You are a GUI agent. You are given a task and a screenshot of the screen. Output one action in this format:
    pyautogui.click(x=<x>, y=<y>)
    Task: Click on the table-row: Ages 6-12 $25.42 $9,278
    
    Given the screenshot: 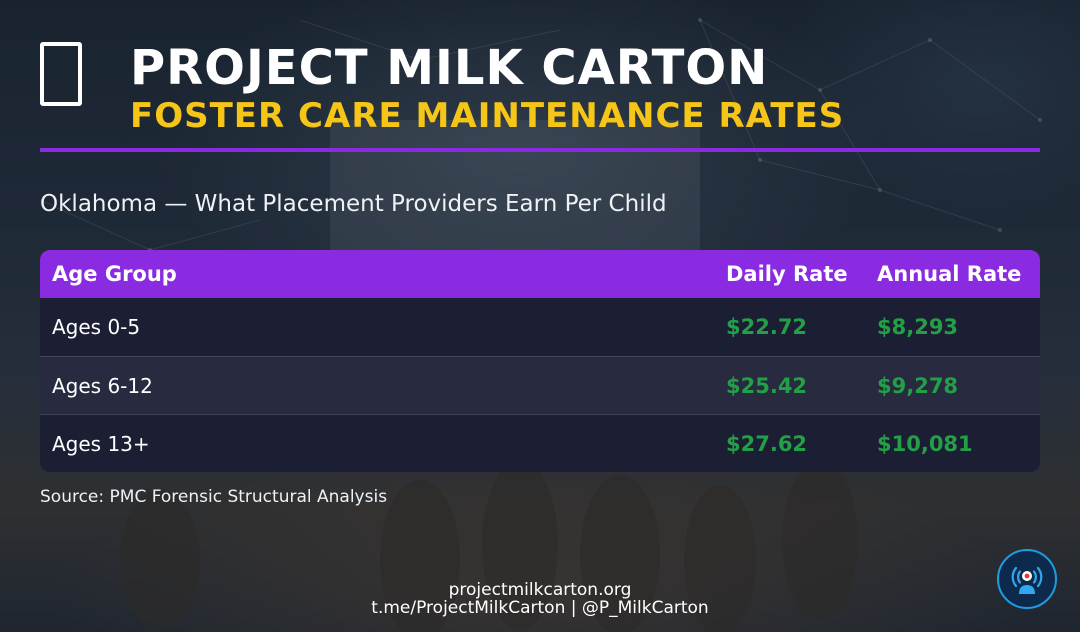 What is the action you would take?
    pyautogui.click(x=540, y=385)
    